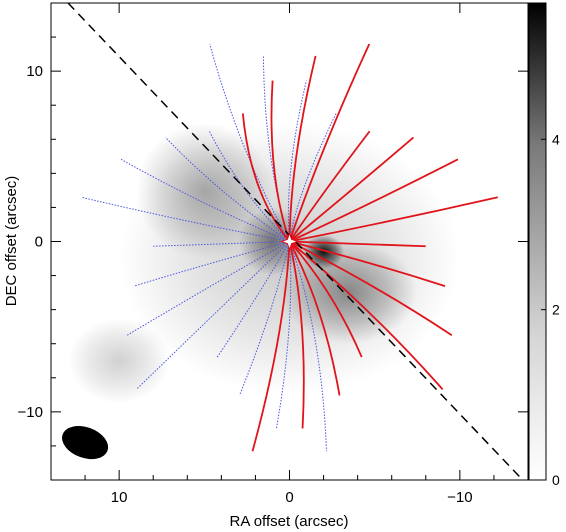 The width and height of the screenshot is (566, 532). I want to click on x-tick-label: 0, so click(289, 497).